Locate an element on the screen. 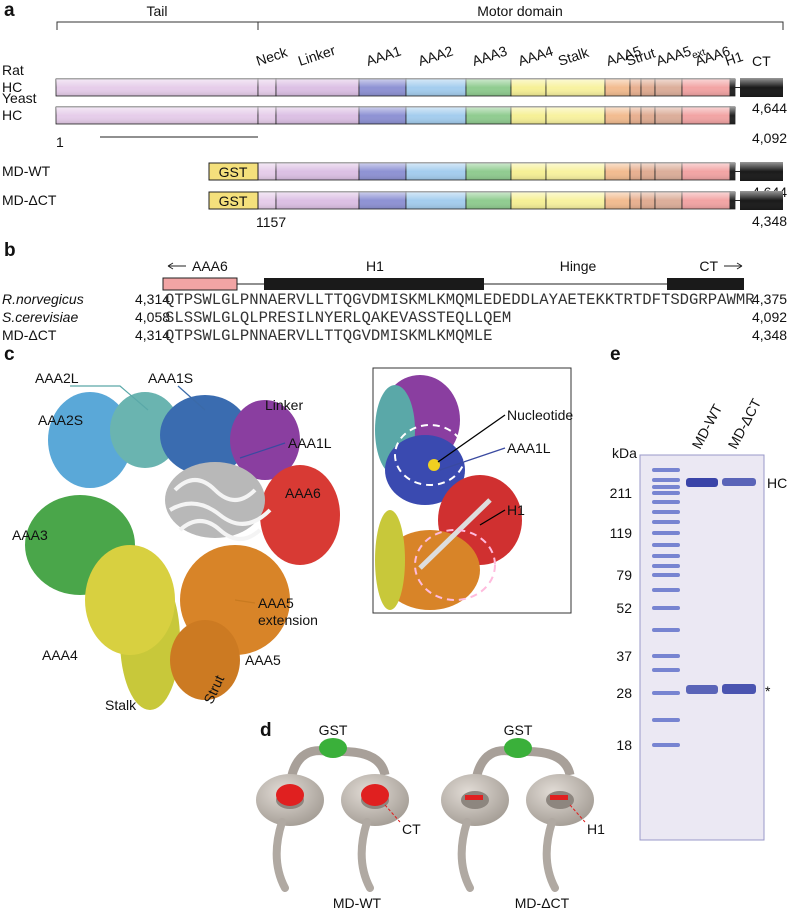 The height and width of the screenshot is (915, 788). sequence: SLSSWLGLQLPRESILNYERLQAKEVASSTEQLLQEM is located at coordinates (338, 318).